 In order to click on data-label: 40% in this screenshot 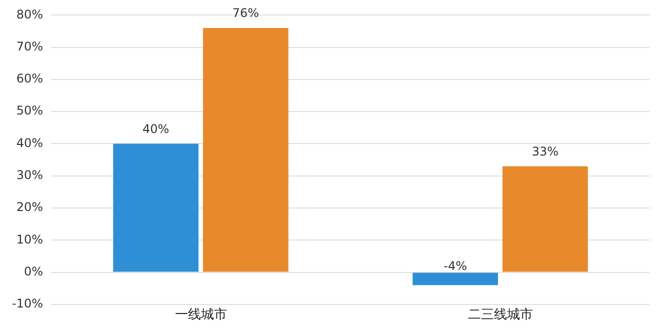, I will do `click(156, 129)`.